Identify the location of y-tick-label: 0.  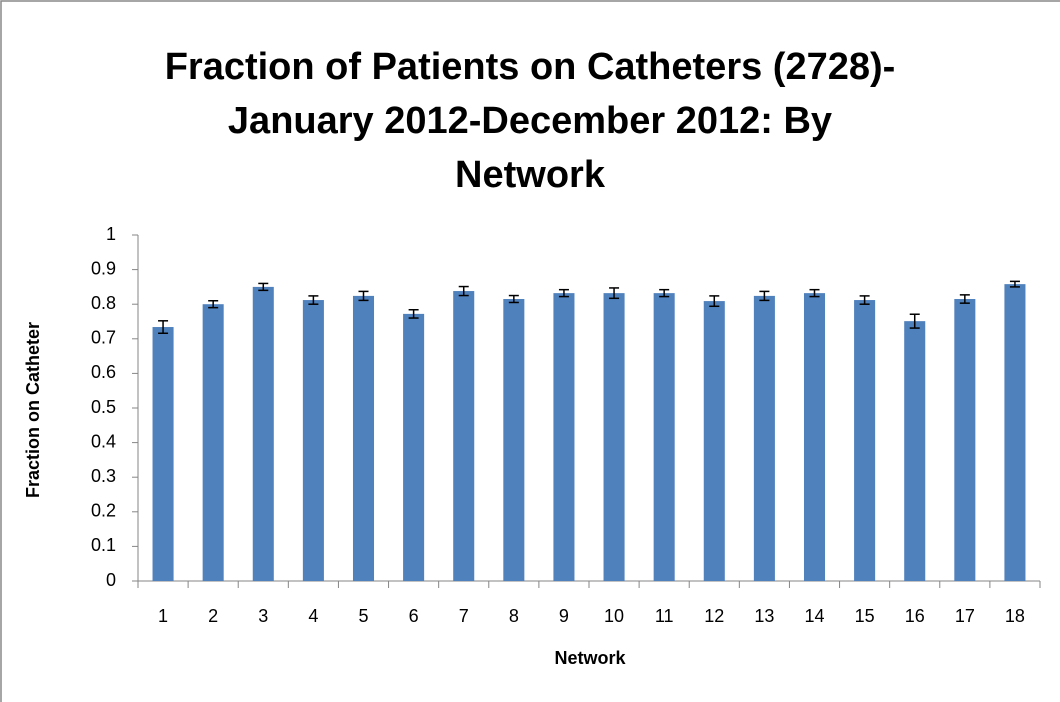
(111, 580).